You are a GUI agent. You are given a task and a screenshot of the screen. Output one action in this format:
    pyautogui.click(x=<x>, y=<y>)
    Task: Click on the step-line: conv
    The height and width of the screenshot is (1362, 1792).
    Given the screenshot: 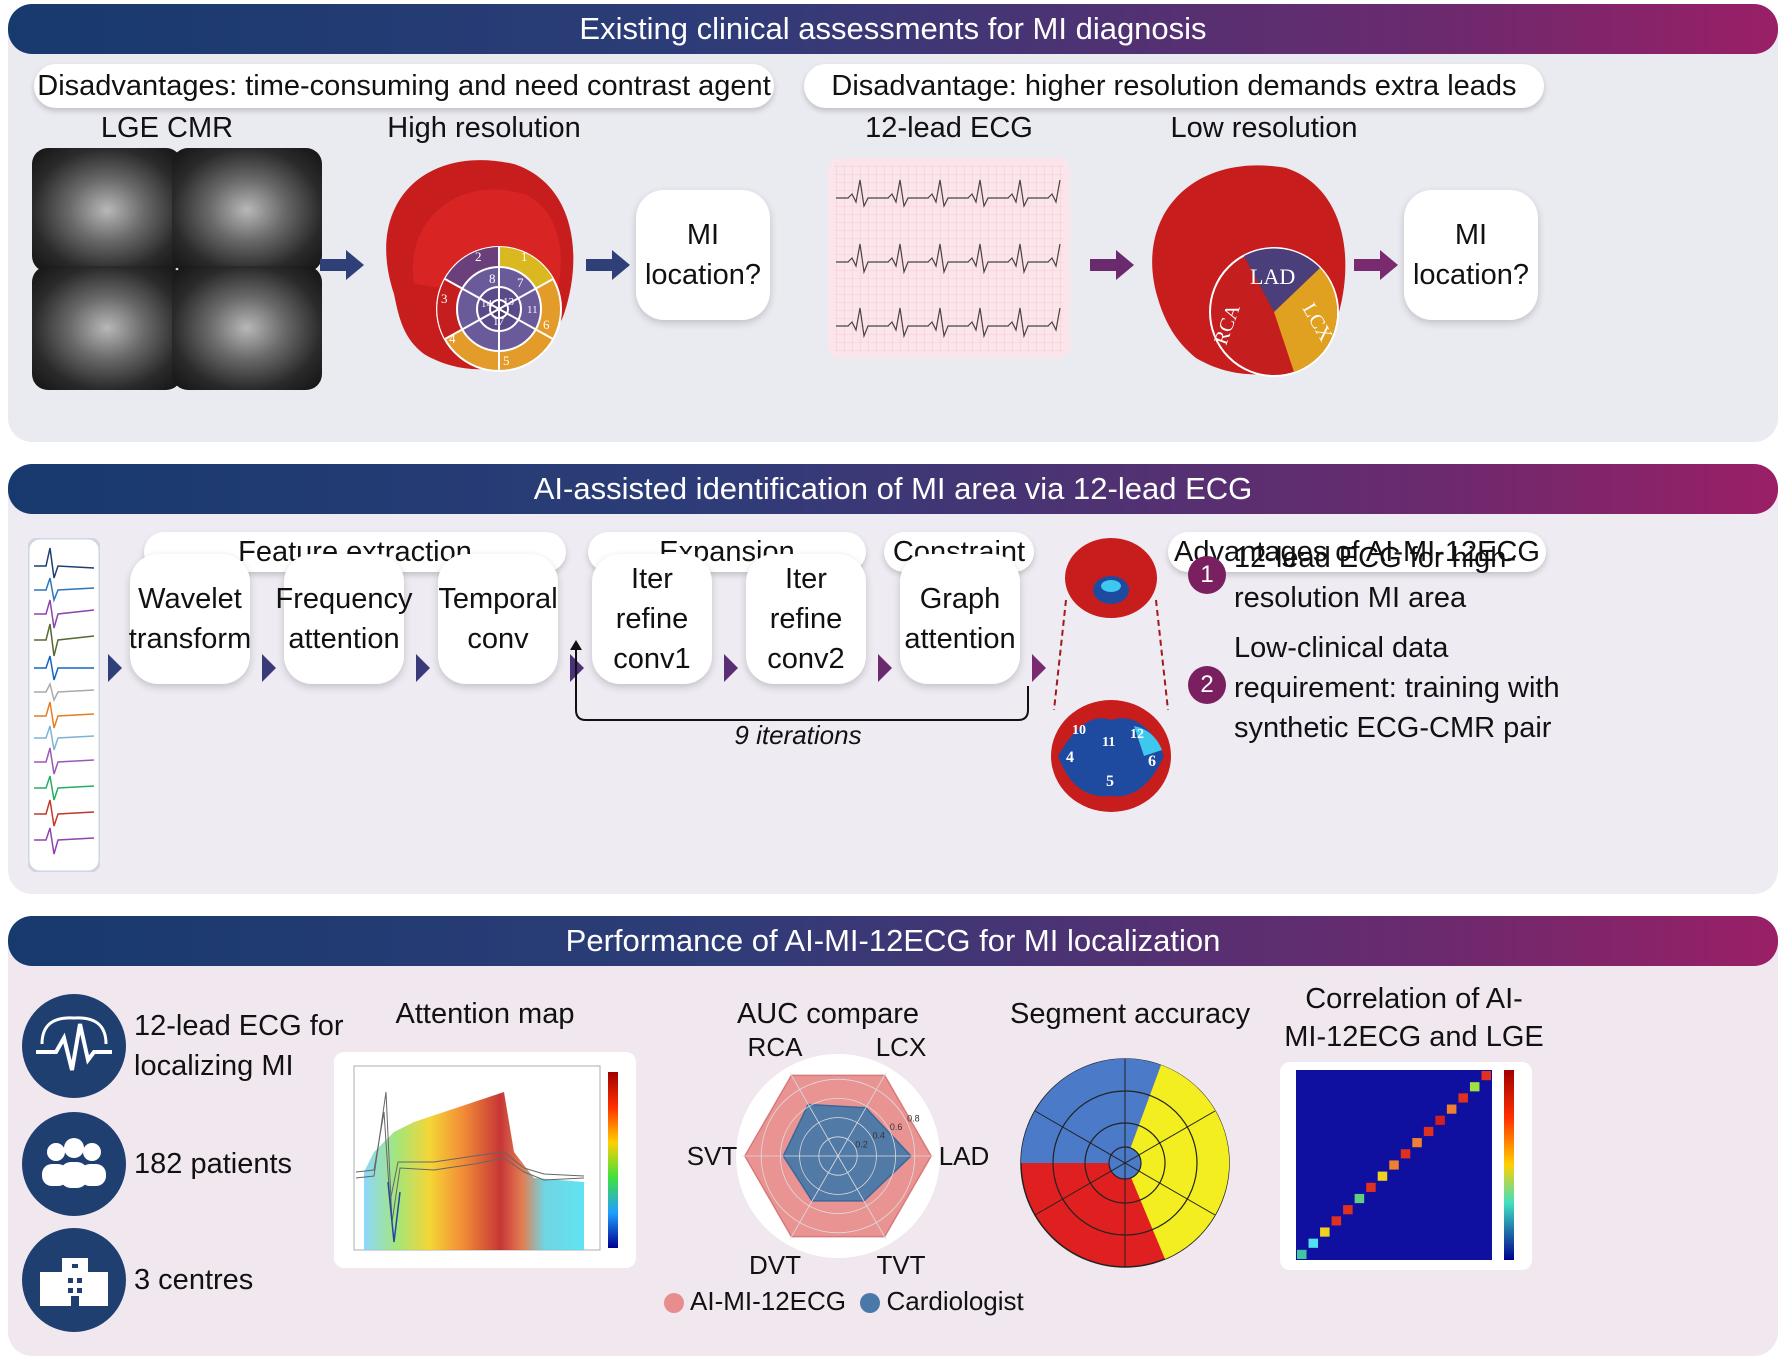 What is the action you would take?
    pyautogui.click(x=498, y=639)
    